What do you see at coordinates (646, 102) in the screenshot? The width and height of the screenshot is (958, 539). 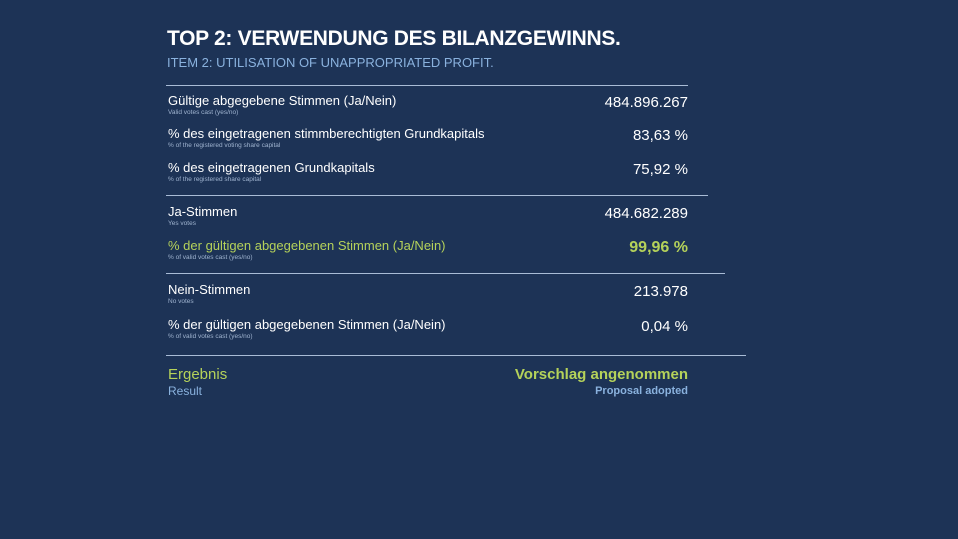 I see `row-value: 484.896.267` at bounding box center [646, 102].